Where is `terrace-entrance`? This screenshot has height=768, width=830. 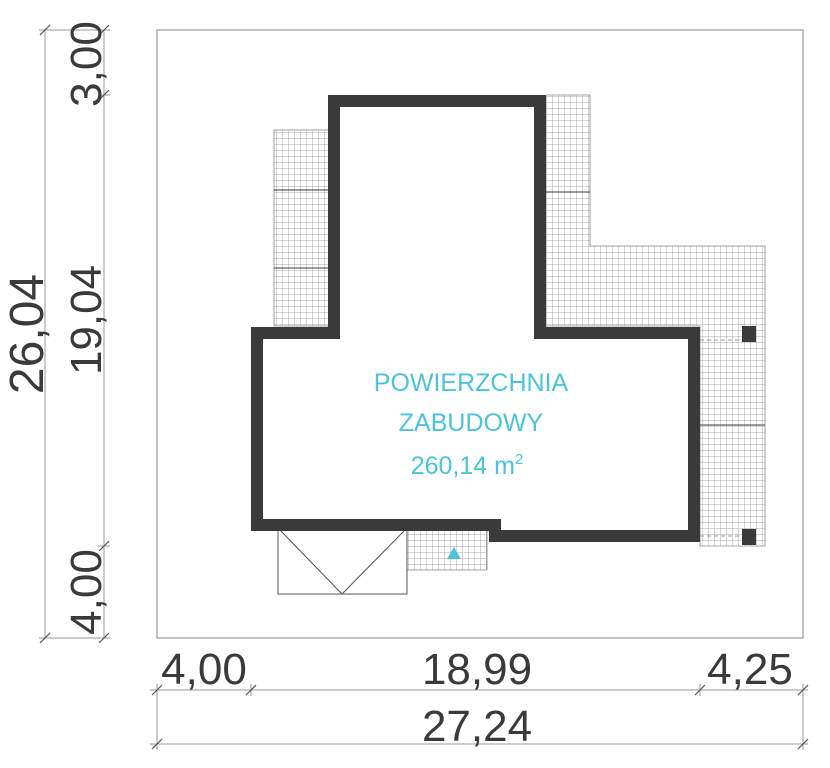
terrace-entrance is located at coordinates (447, 549).